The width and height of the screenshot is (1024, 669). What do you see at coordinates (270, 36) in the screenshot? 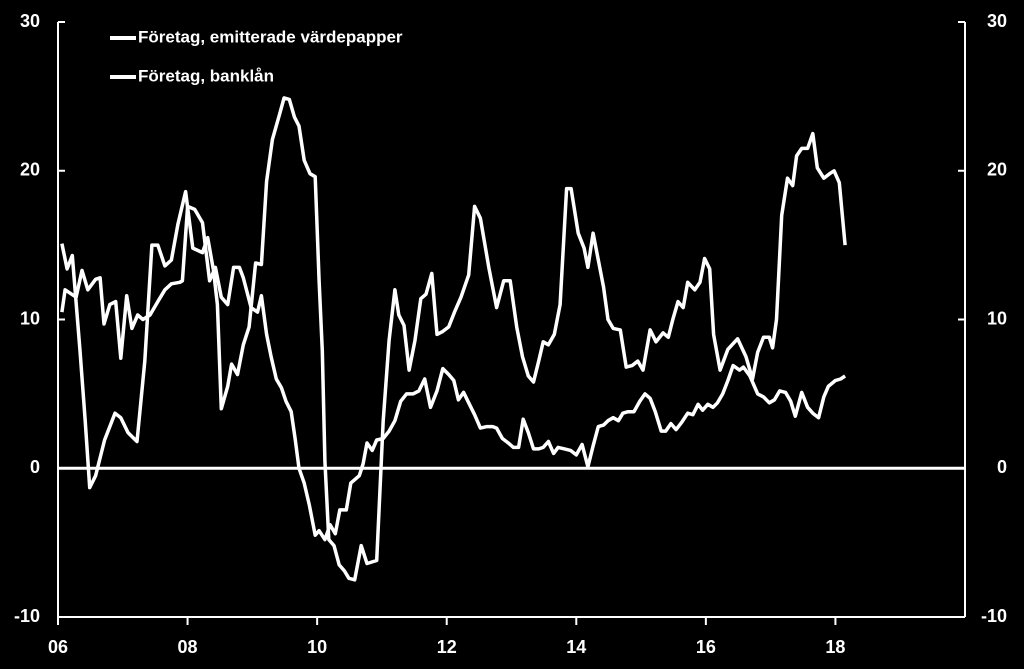
I see `legend-label: Företag, emitterade värdepapper` at bounding box center [270, 36].